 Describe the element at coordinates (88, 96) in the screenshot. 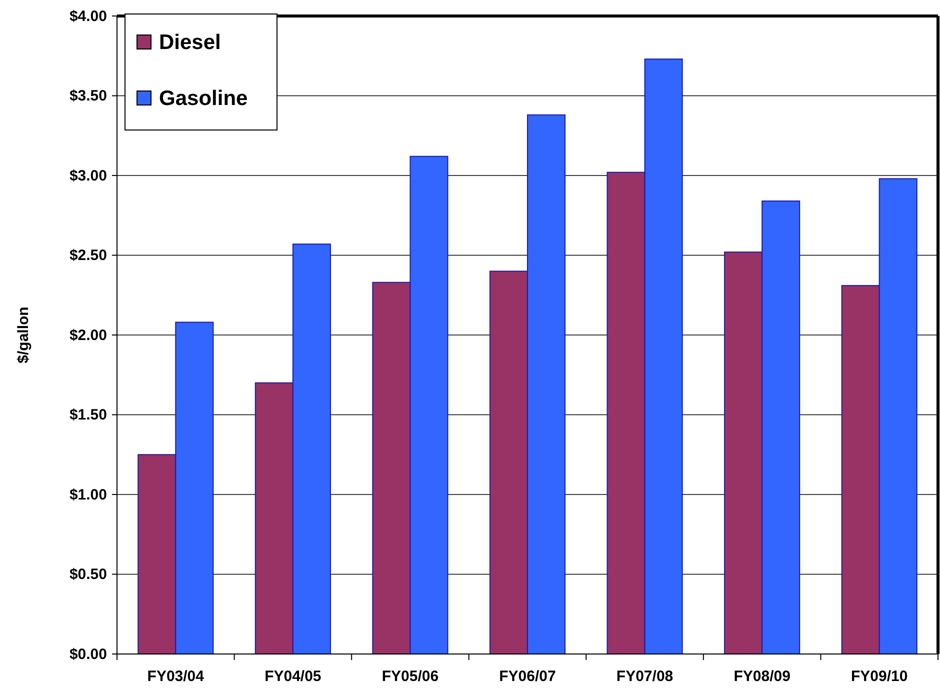

I see `y-tick-label: $3.50` at that location.